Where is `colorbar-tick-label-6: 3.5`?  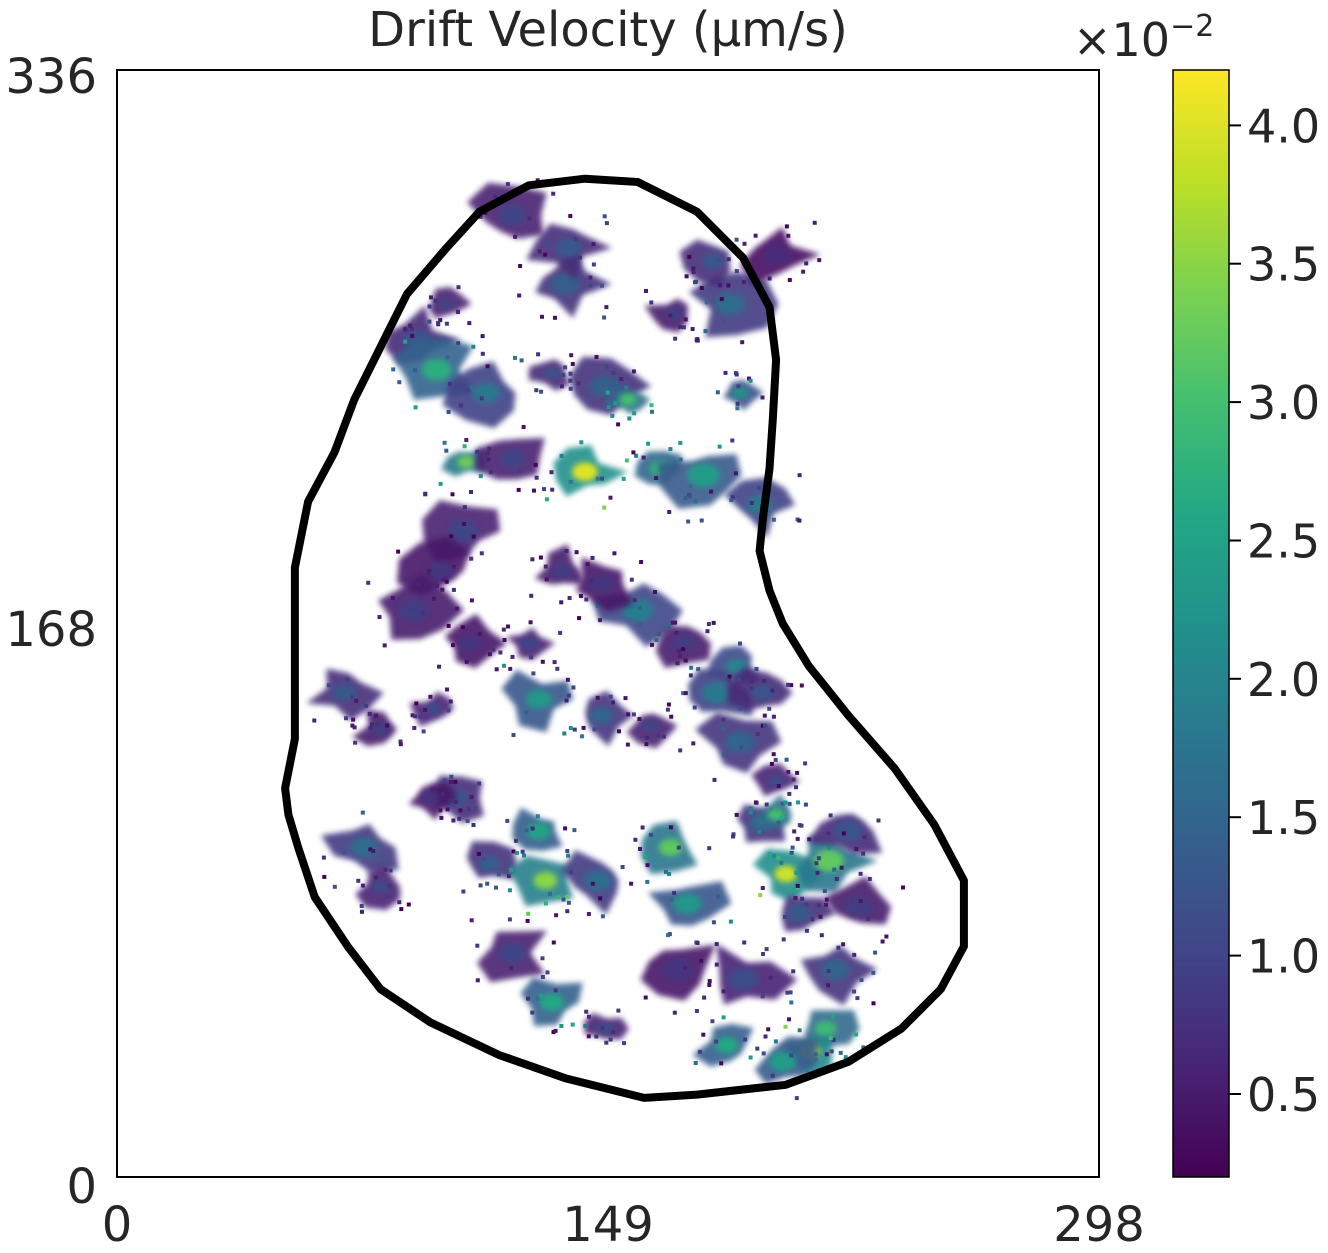 colorbar-tick-label-6: 3.5 is located at coordinates (1283, 265).